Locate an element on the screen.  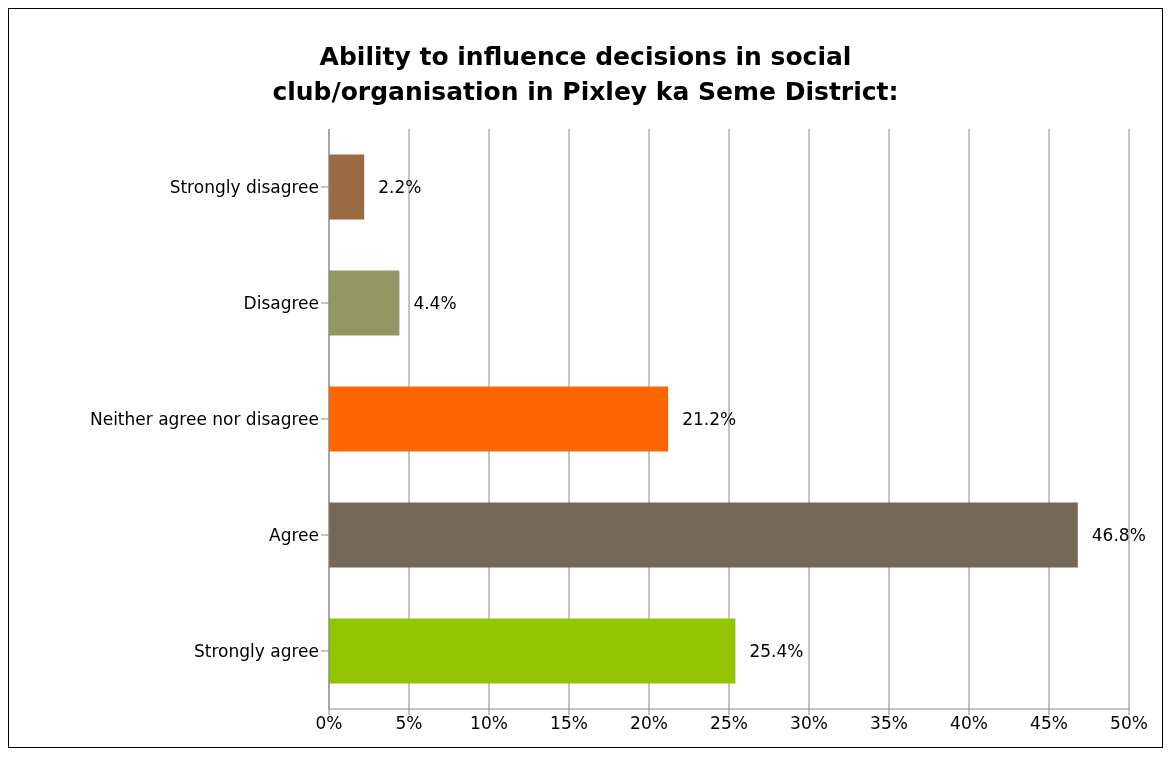
x-tick-label: 10% is located at coordinates (489, 723).